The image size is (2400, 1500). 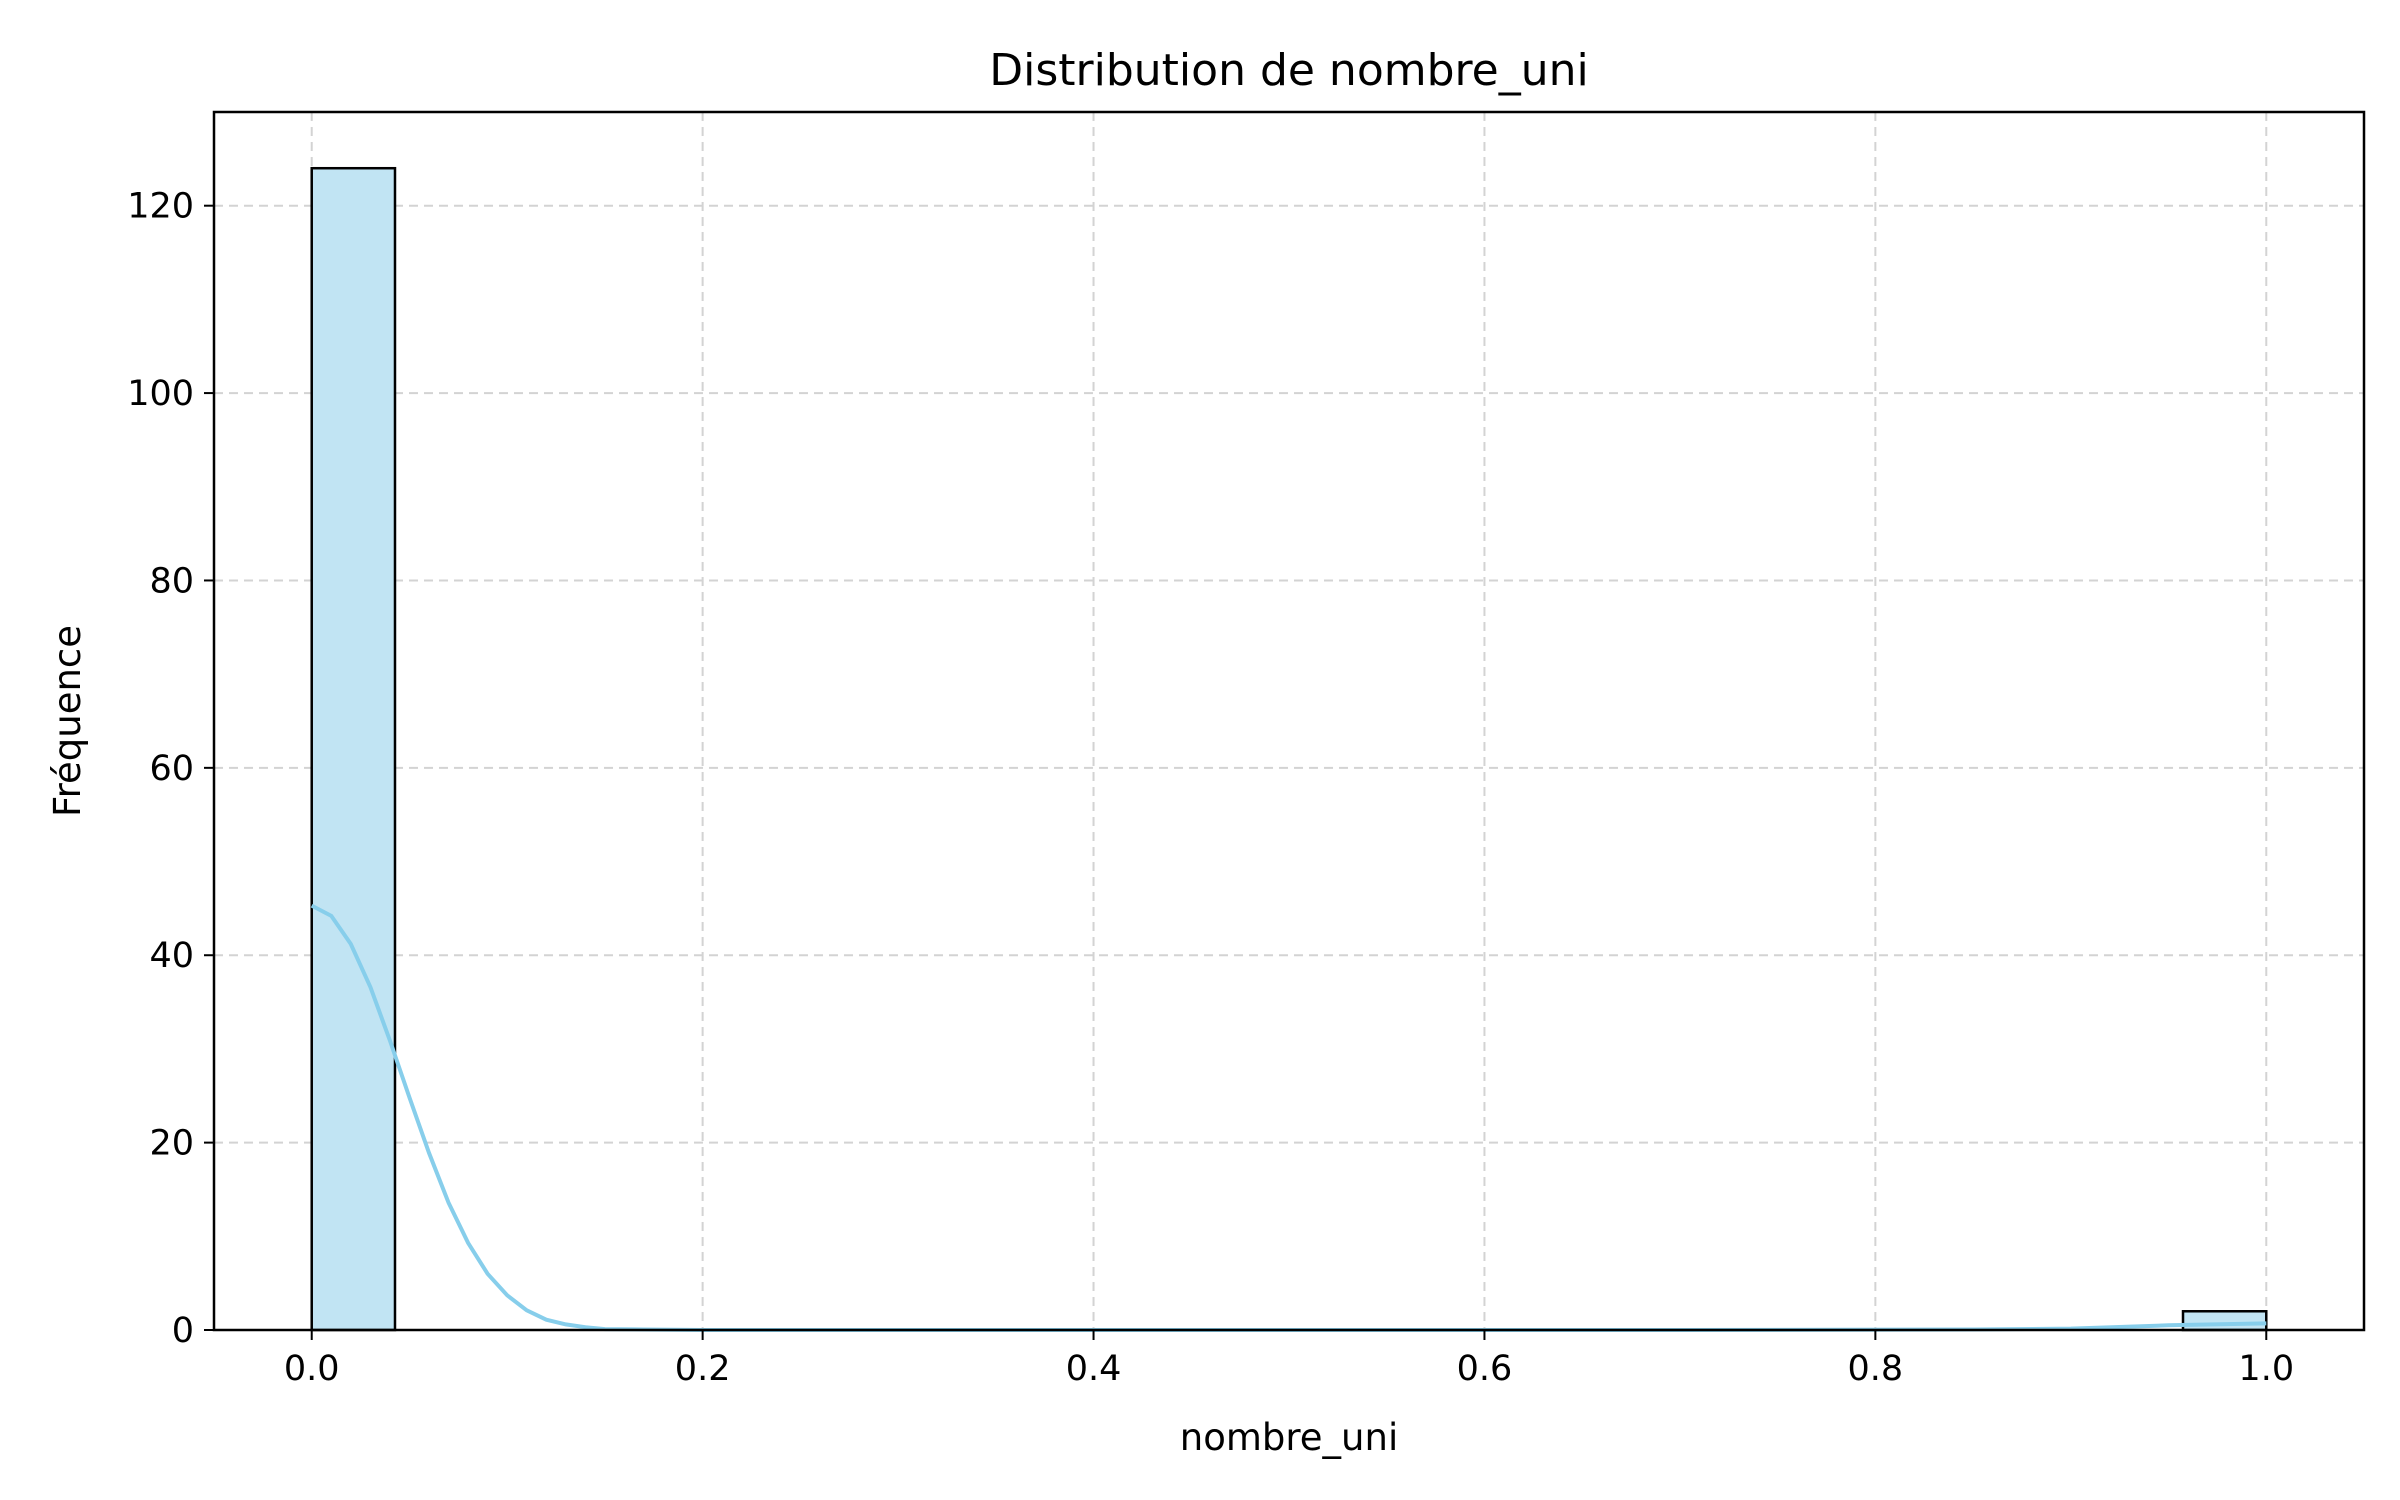 I want to click on y-tick-label-1: 20, so click(x=171, y=1144).